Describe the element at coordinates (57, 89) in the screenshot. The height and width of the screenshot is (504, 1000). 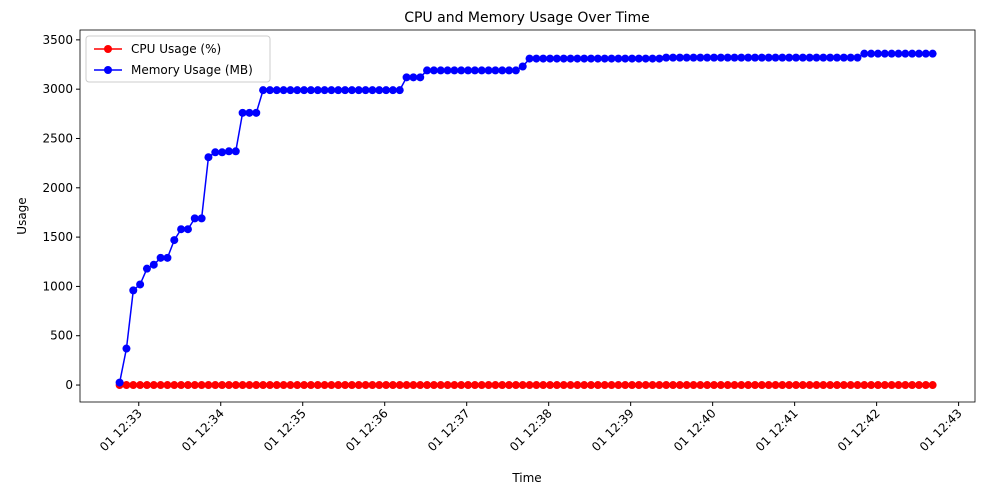
I see `y-tick-label: 3000` at that location.